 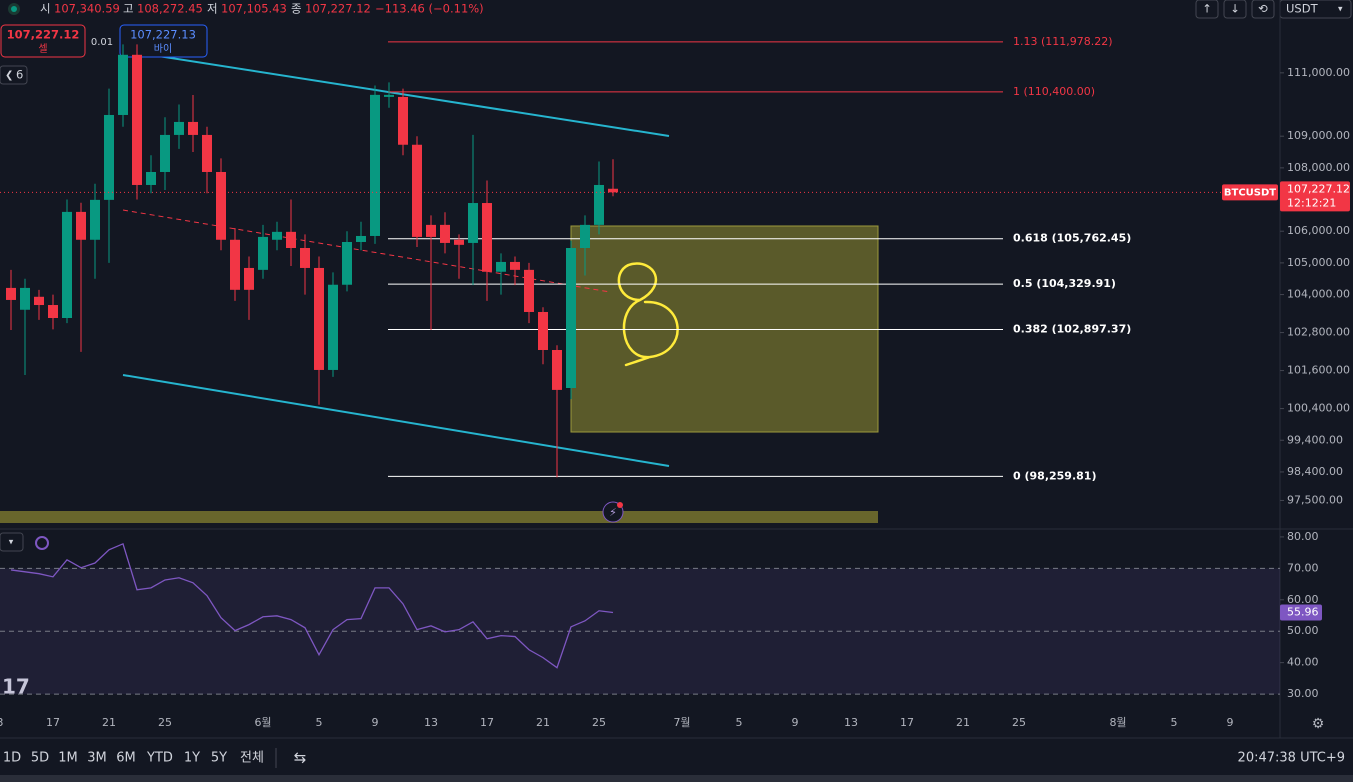 What do you see at coordinates (126, 758) in the screenshot?
I see `range-button: 6M` at bounding box center [126, 758].